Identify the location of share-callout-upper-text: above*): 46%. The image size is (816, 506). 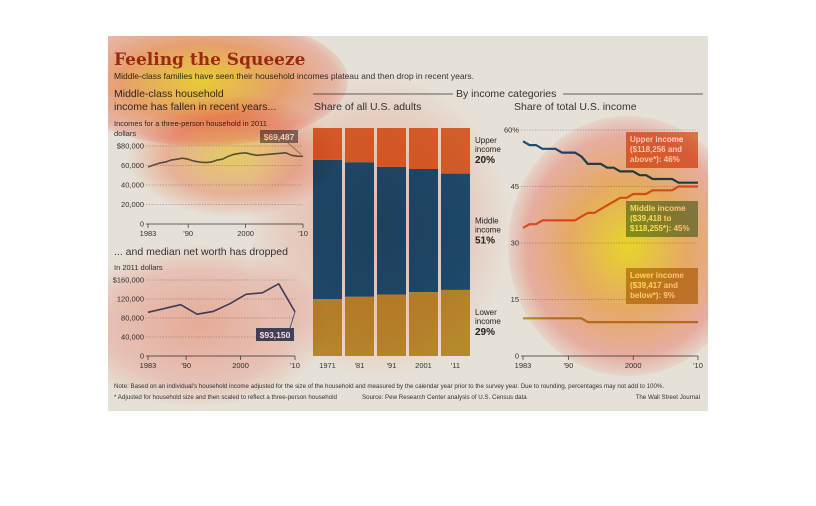
(655, 159).